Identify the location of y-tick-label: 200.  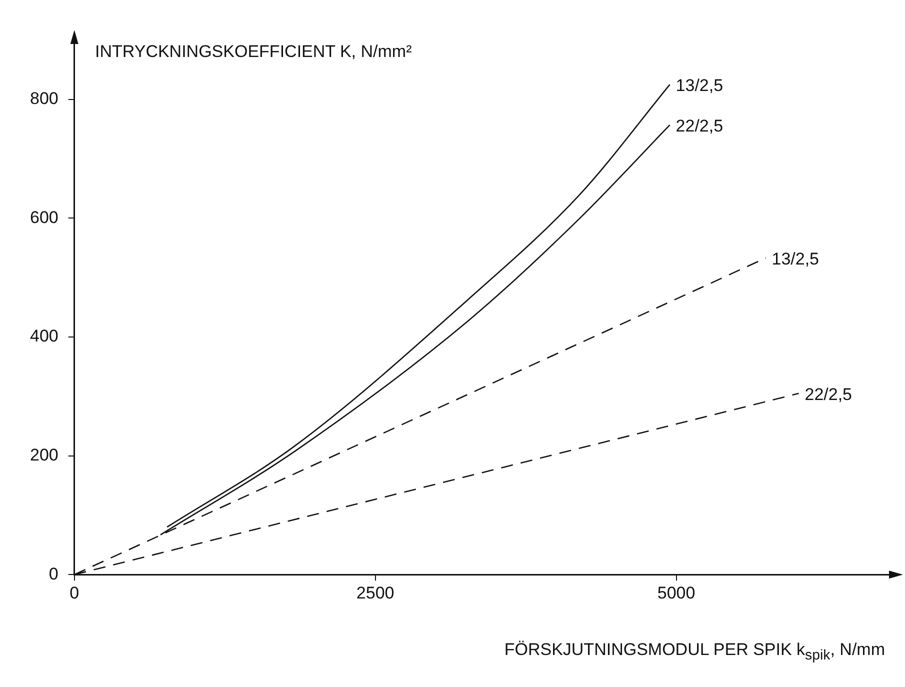
(44, 454).